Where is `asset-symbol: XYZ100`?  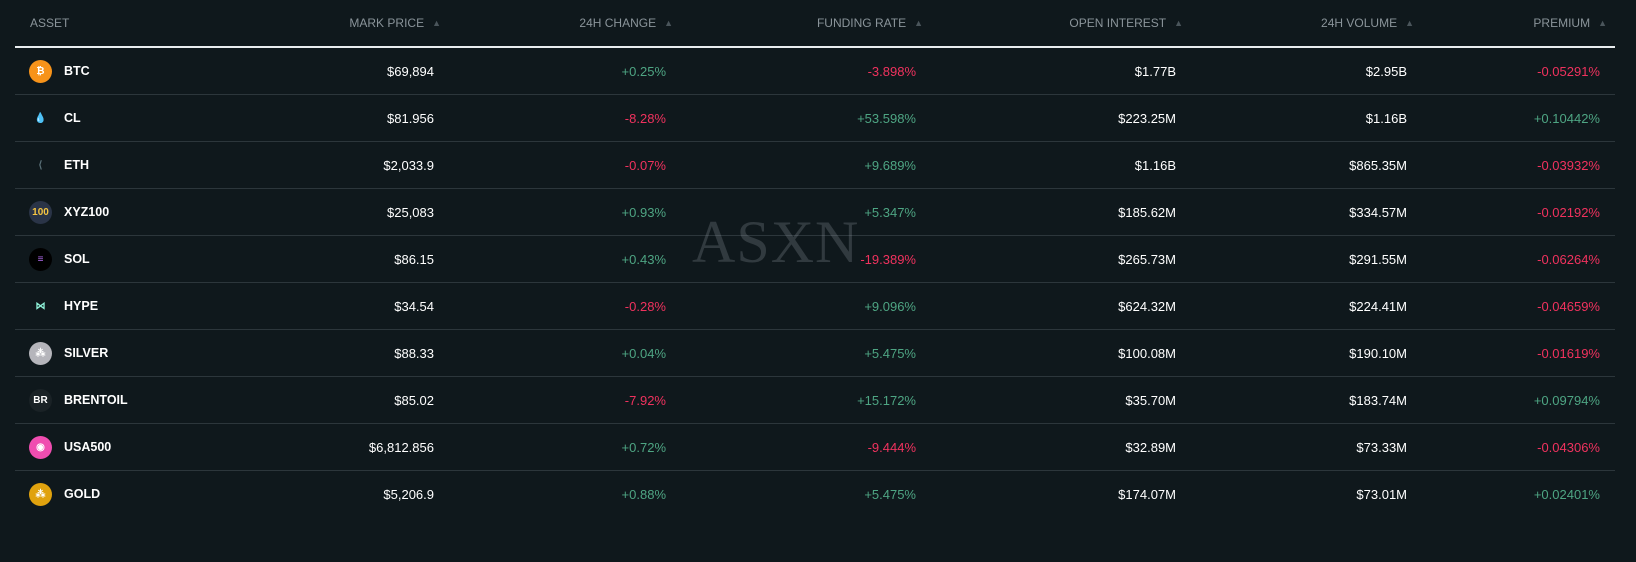
asset-symbol: XYZ100 is located at coordinates (87, 212).